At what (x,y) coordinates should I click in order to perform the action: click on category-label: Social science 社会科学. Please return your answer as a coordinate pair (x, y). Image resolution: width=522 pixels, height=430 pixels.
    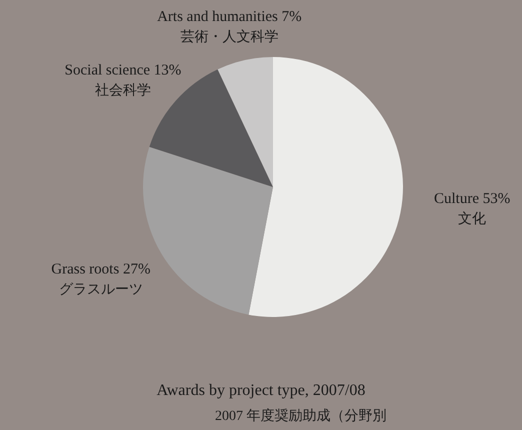
    Looking at the image, I should click on (107, 80).